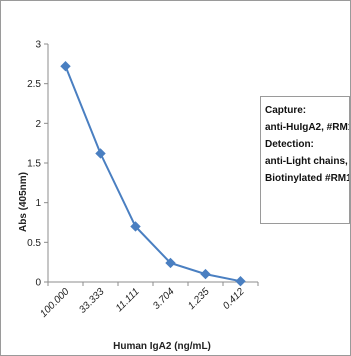  Describe the element at coordinates (307, 178) in the screenshot. I see `annotation-line: Biotinylated #RM129.` at that location.